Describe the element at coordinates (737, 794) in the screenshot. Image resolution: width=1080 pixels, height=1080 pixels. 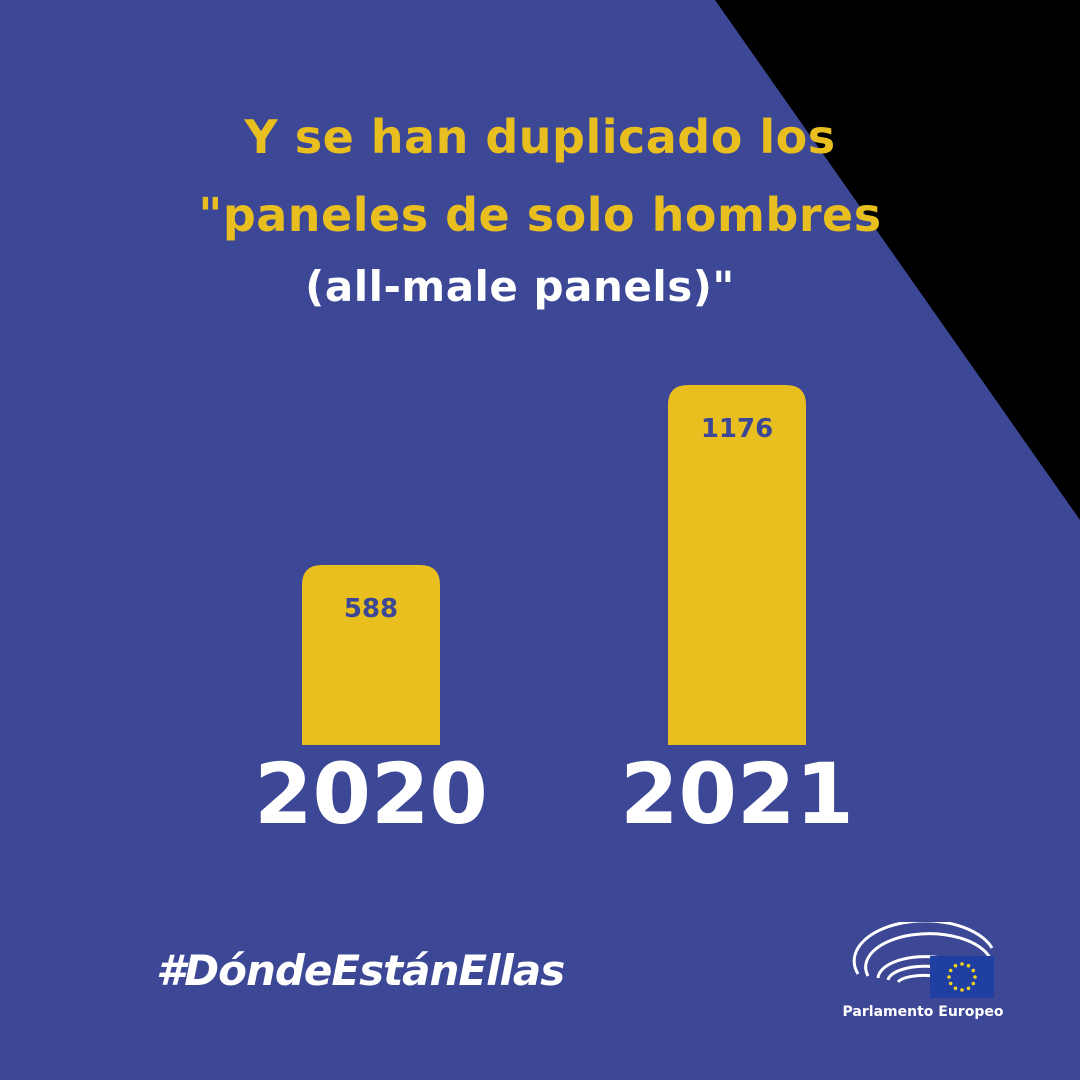
I see `category-label-2021: 2021` at that location.